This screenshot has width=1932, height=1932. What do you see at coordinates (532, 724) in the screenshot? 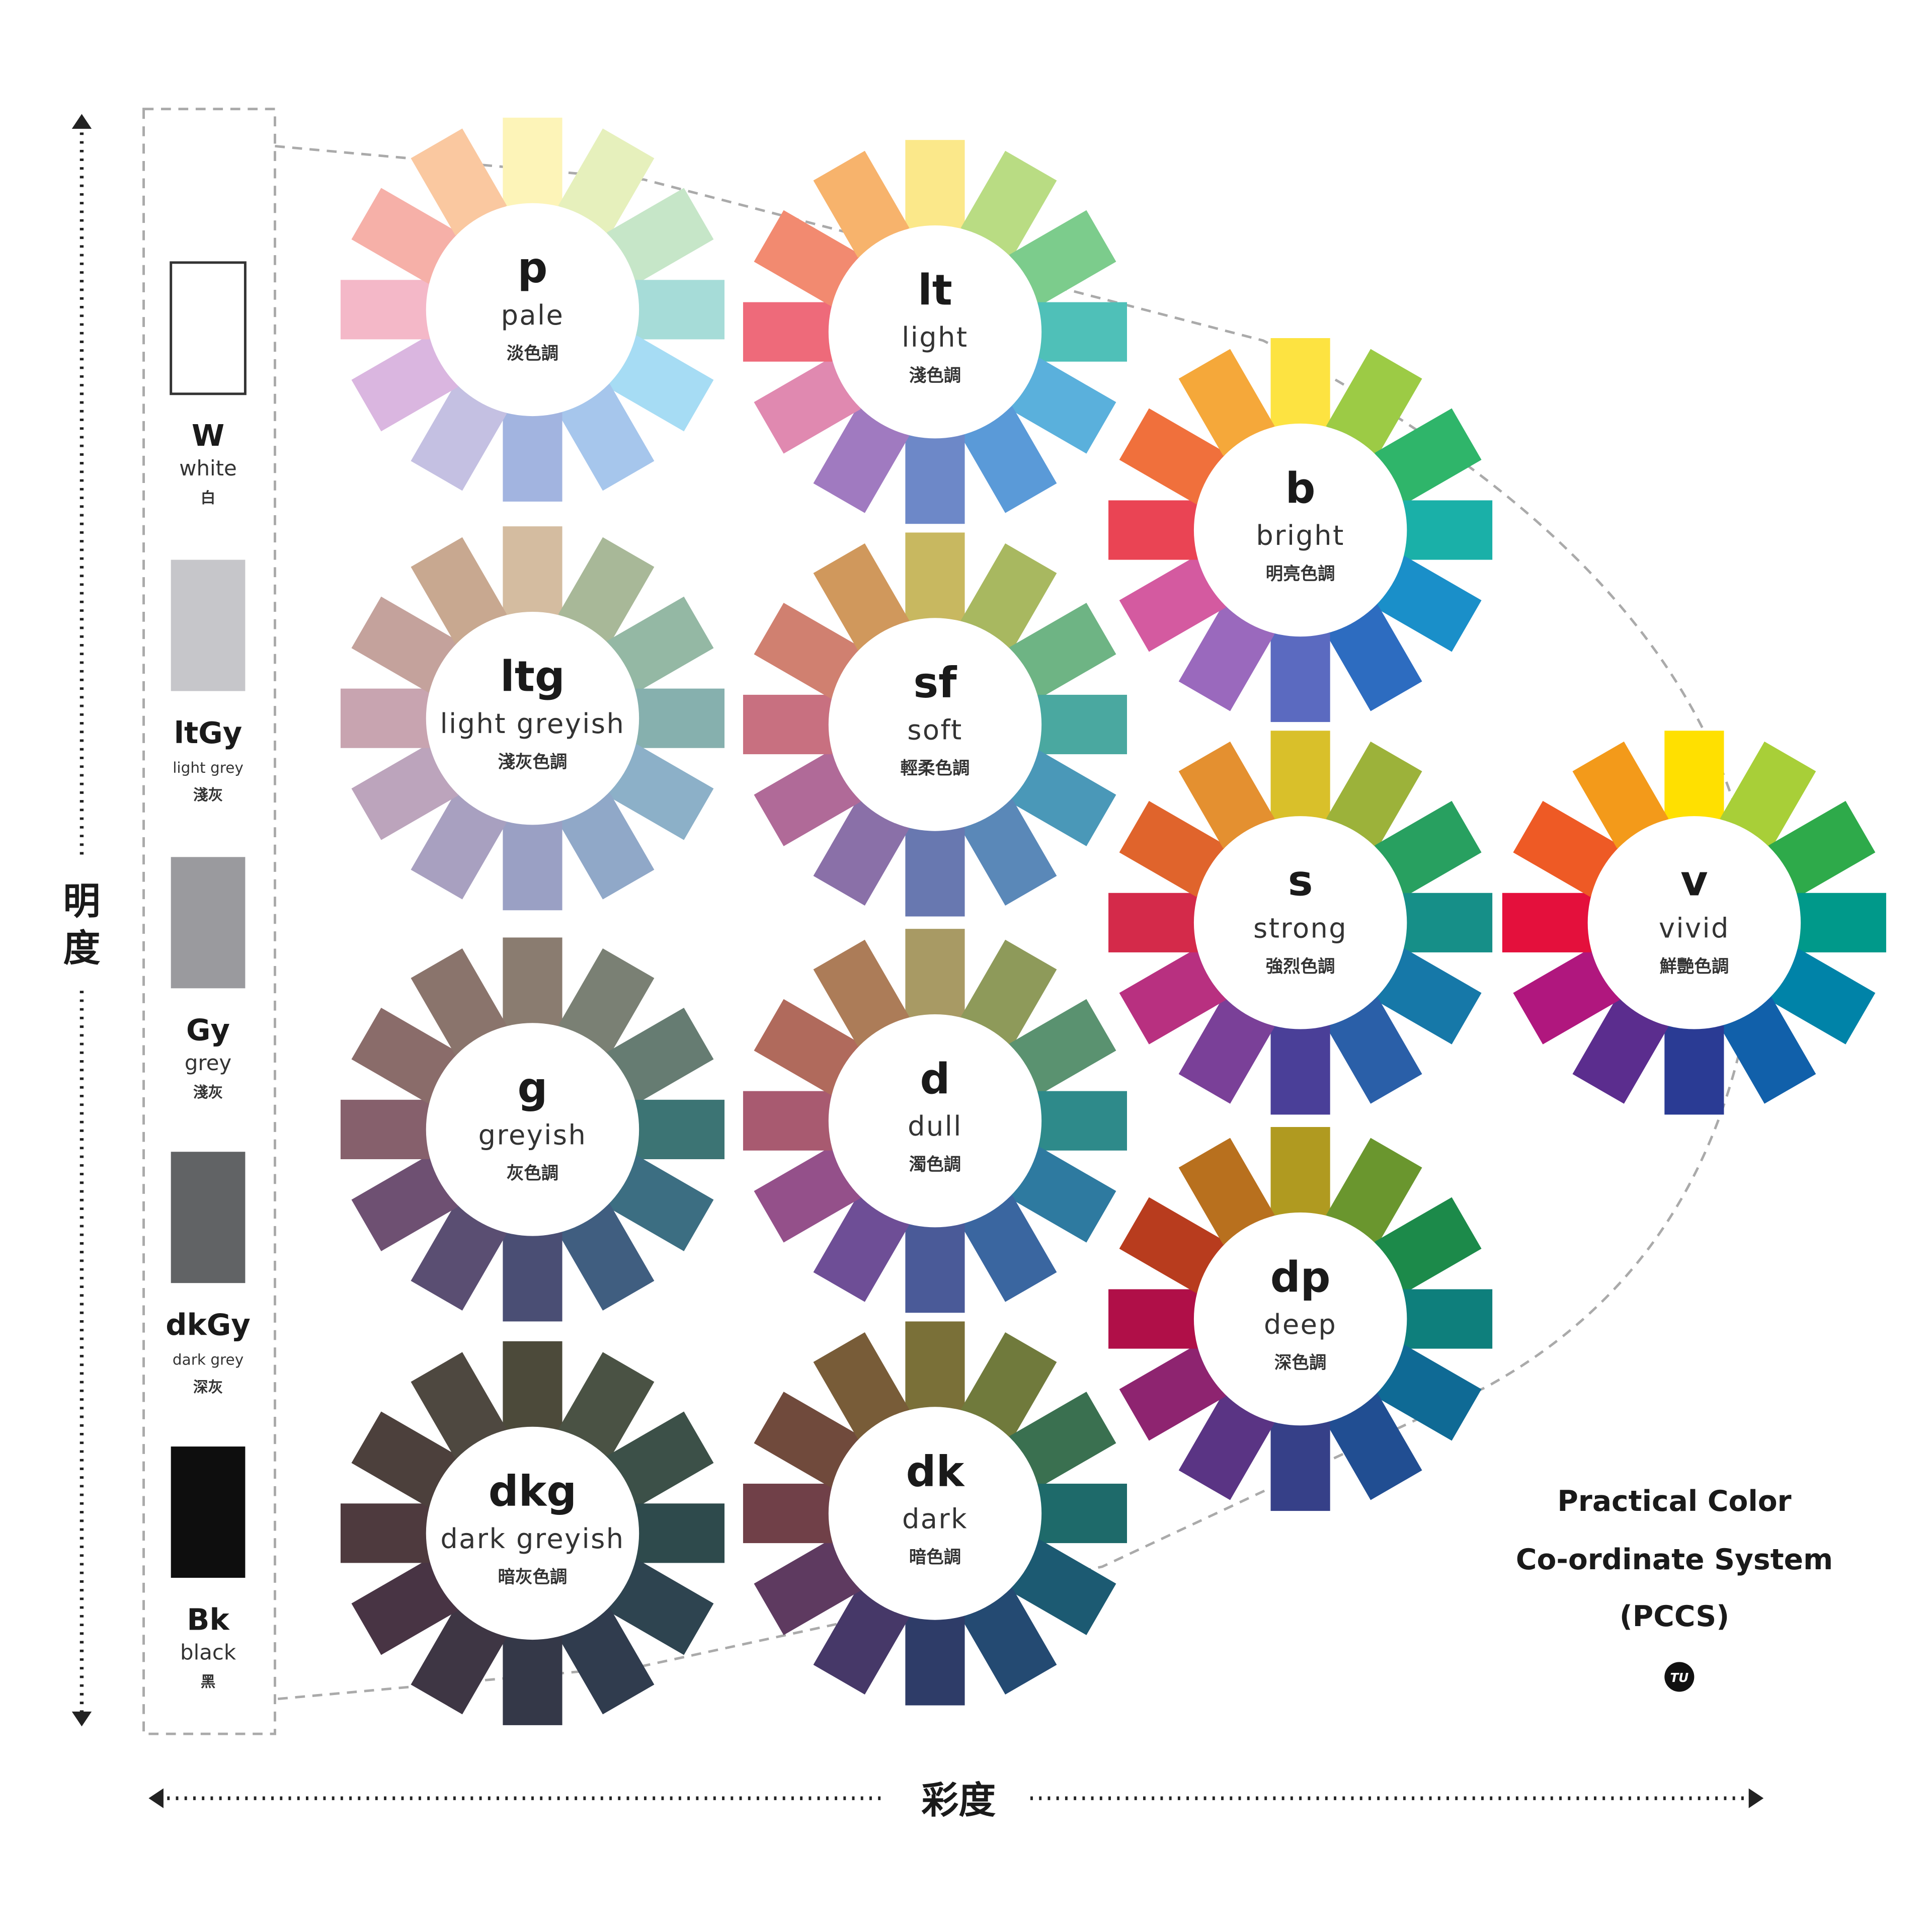
I see `tone-name: light greyish` at bounding box center [532, 724].